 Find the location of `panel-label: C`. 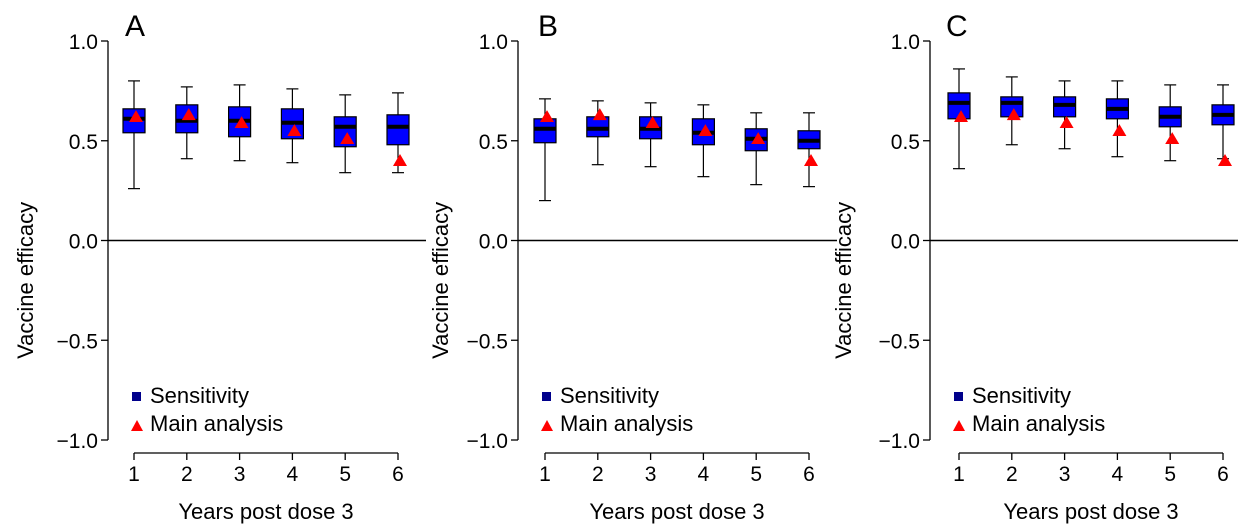

panel-label: C is located at coordinates (957, 26).